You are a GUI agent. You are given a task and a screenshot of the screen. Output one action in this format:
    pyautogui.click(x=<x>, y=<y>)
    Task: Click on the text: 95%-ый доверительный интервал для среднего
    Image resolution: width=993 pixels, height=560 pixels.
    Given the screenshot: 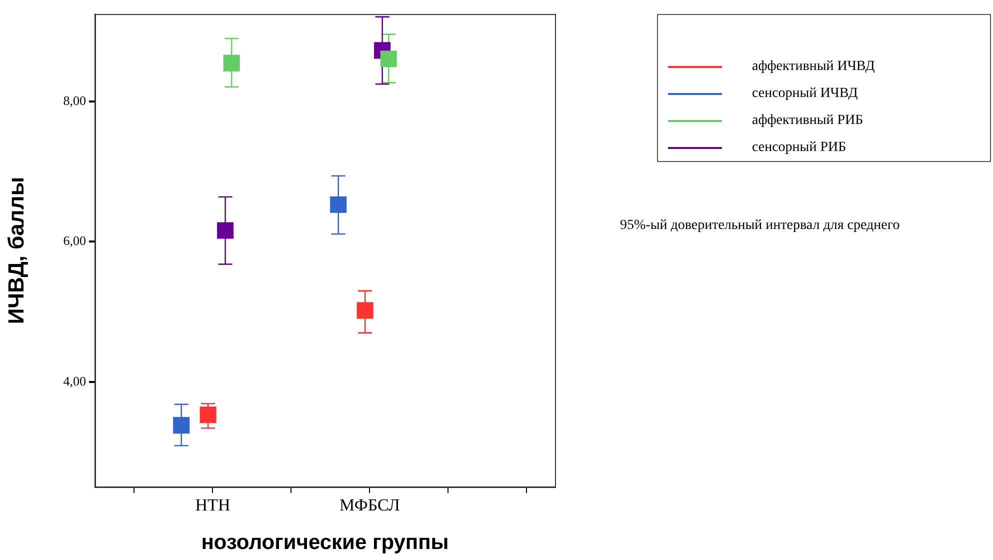 What is the action you would take?
    pyautogui.click(x=760, y=226)
    